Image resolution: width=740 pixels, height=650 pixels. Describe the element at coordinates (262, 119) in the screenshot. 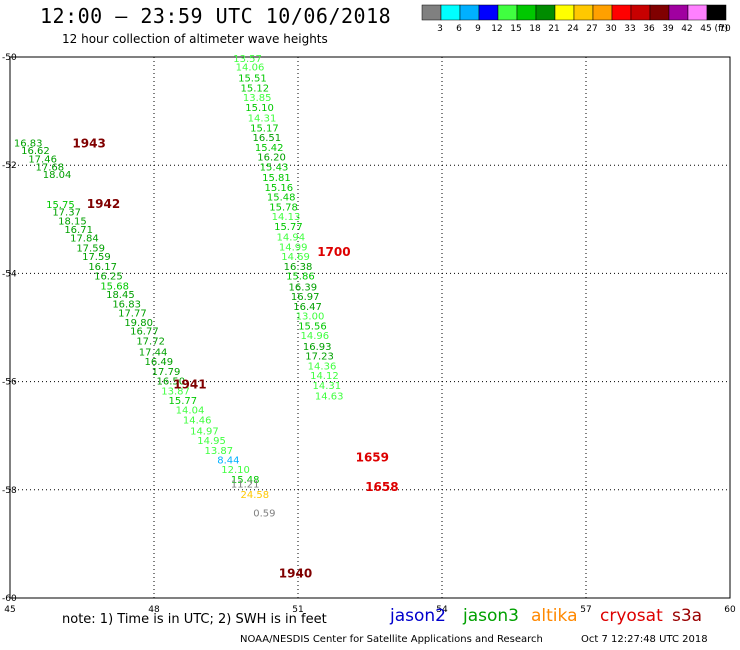

I see `swh-value-label: 14.31` at that location.